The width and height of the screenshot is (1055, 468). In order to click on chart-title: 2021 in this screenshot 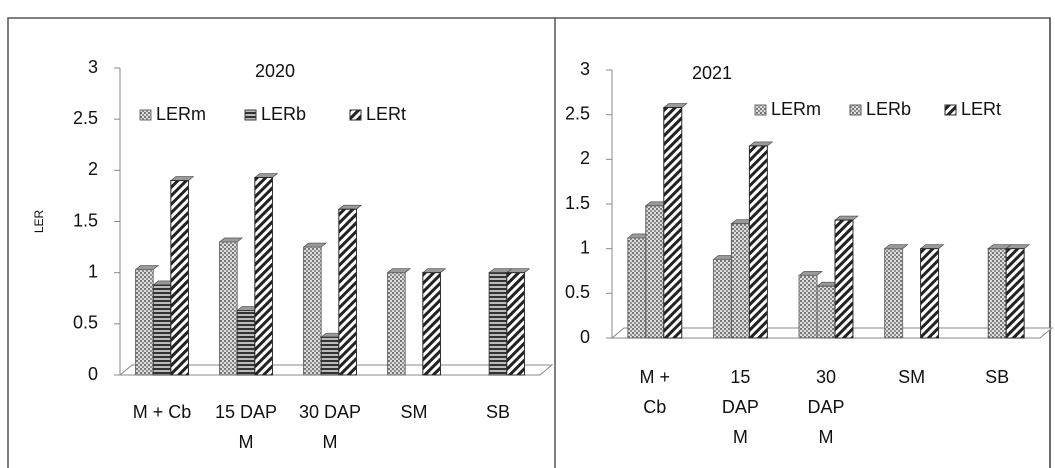, I will do `click(712, 73)`.